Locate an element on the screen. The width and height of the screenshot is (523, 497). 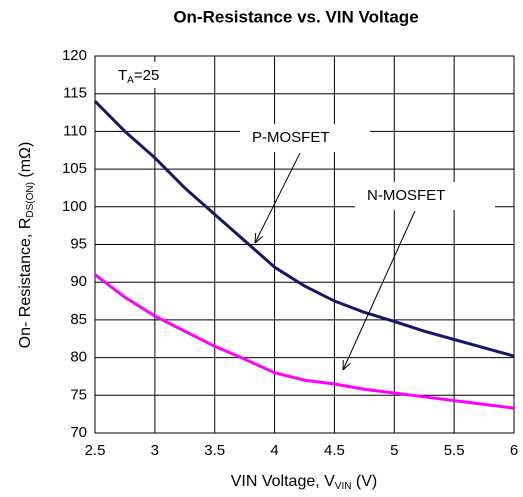
annotation: P-MOSFET is located at coordinates (291, 137).